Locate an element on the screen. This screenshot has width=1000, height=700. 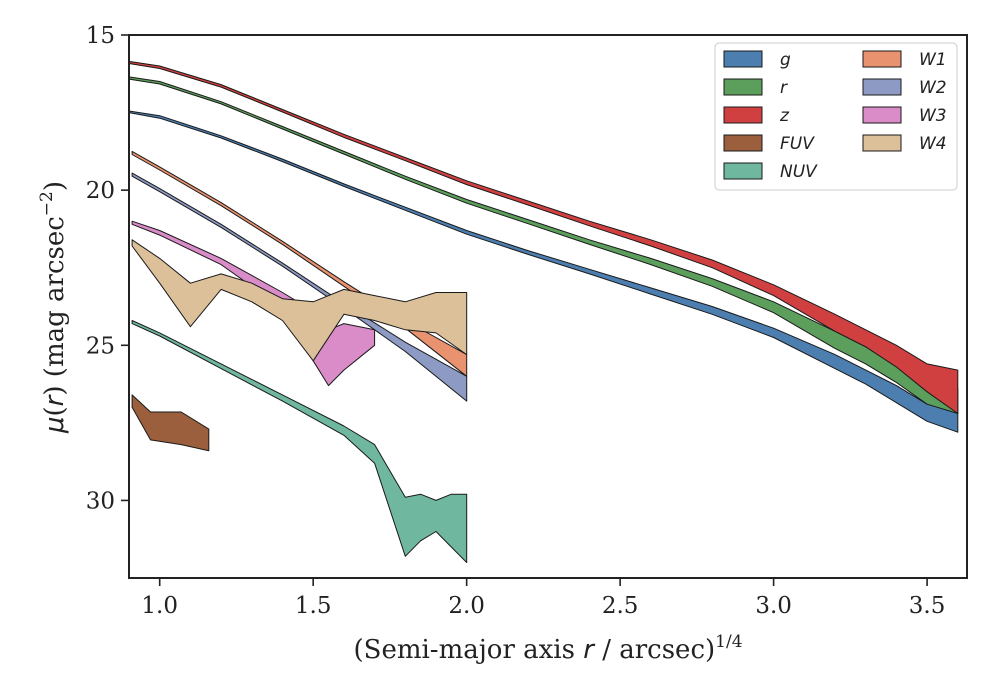
legend: grz FUV NUV W1 W2 W3 W4 is located at coordinates (836, 116).